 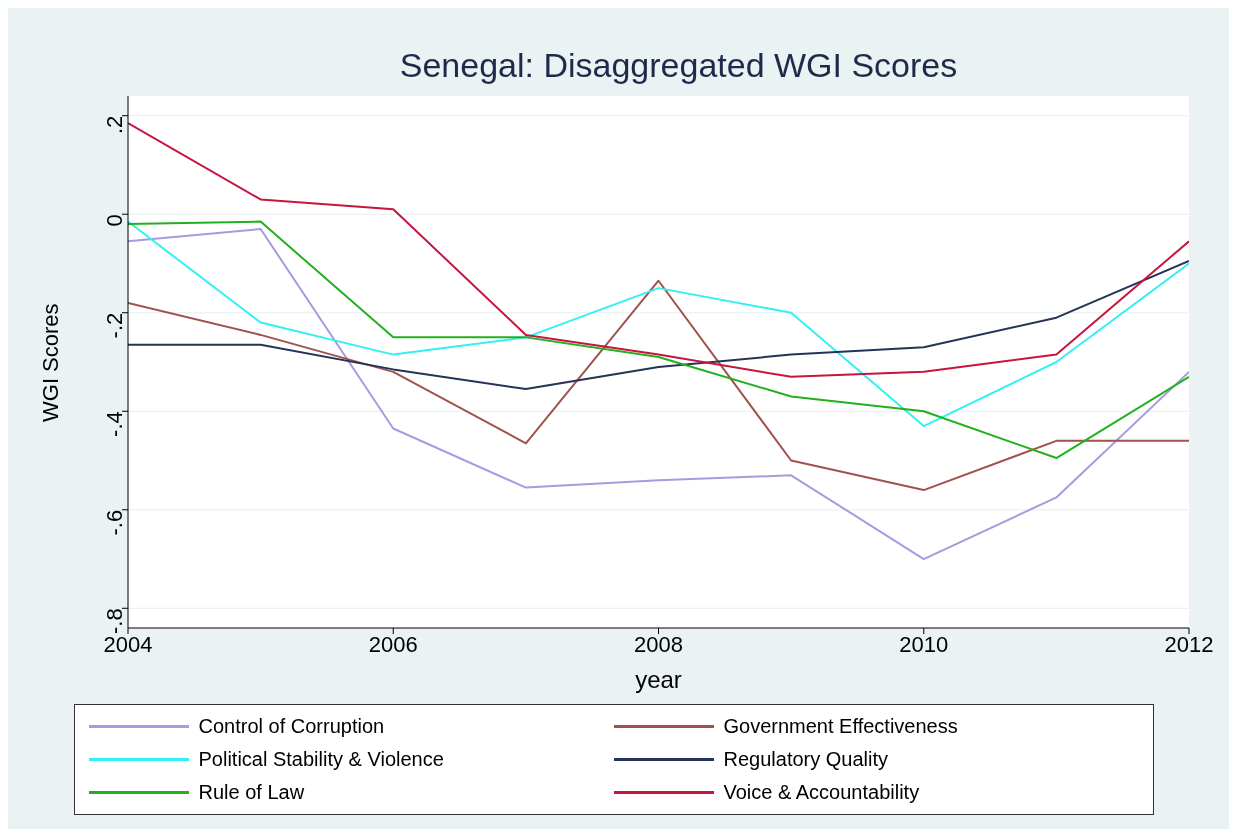 I want to click on y-tick-label: 0, so click(x=114, y=220).